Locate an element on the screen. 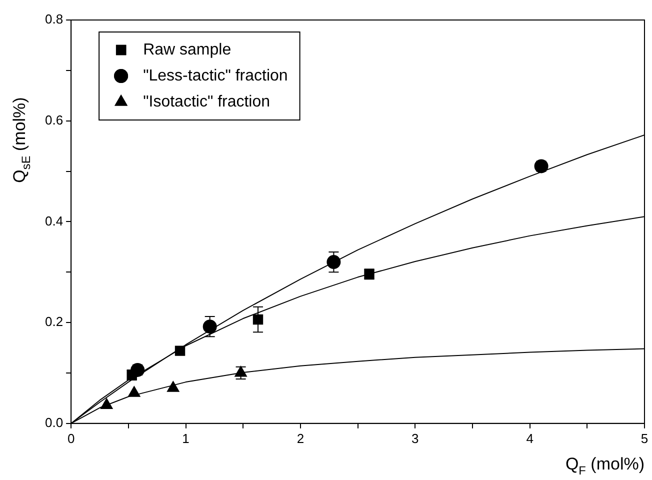  x-tick-label: 4 is located at coordinates (530, 438).